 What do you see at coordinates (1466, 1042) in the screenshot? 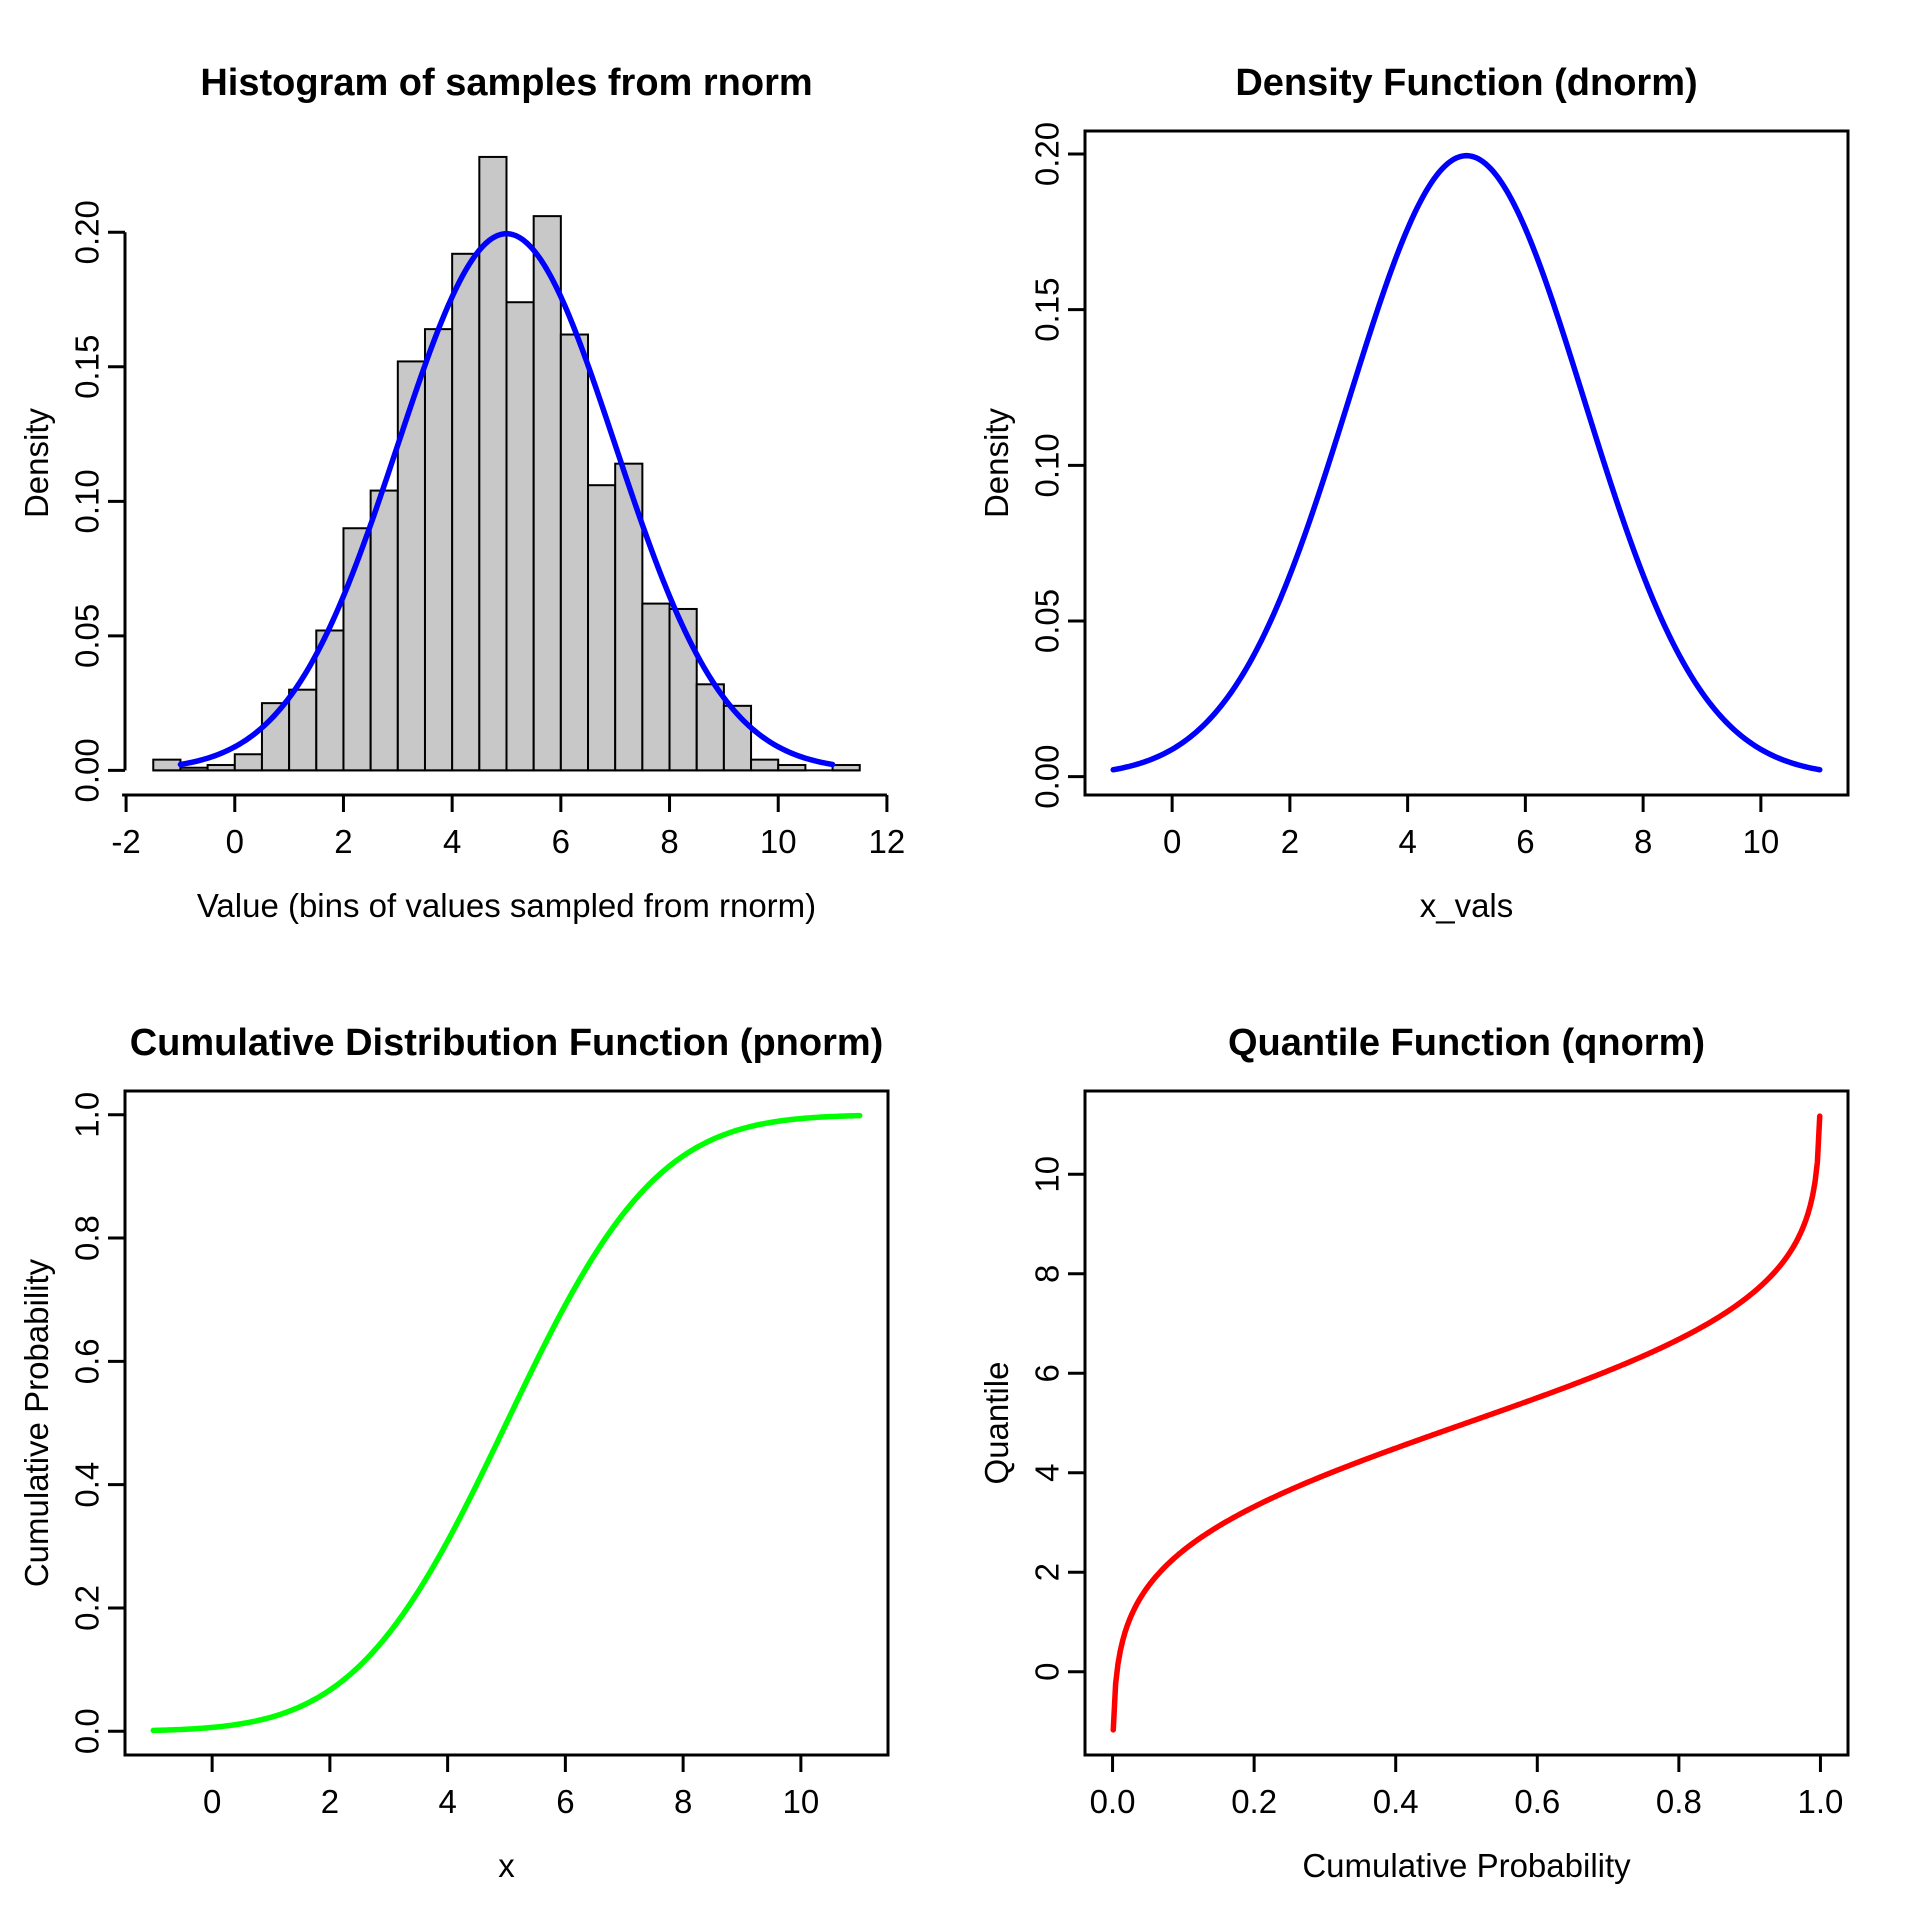
I see `panel-title: Quantile Function (qnorm)` at bounding box center [1466, 1042].